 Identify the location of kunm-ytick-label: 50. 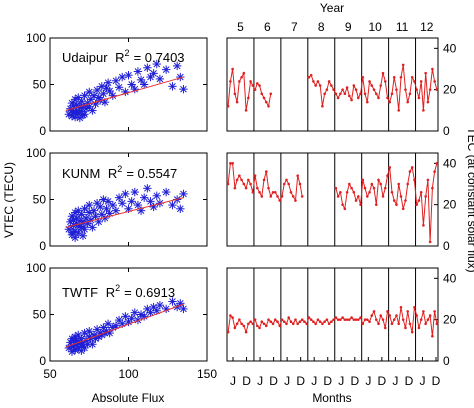
(40, 200).